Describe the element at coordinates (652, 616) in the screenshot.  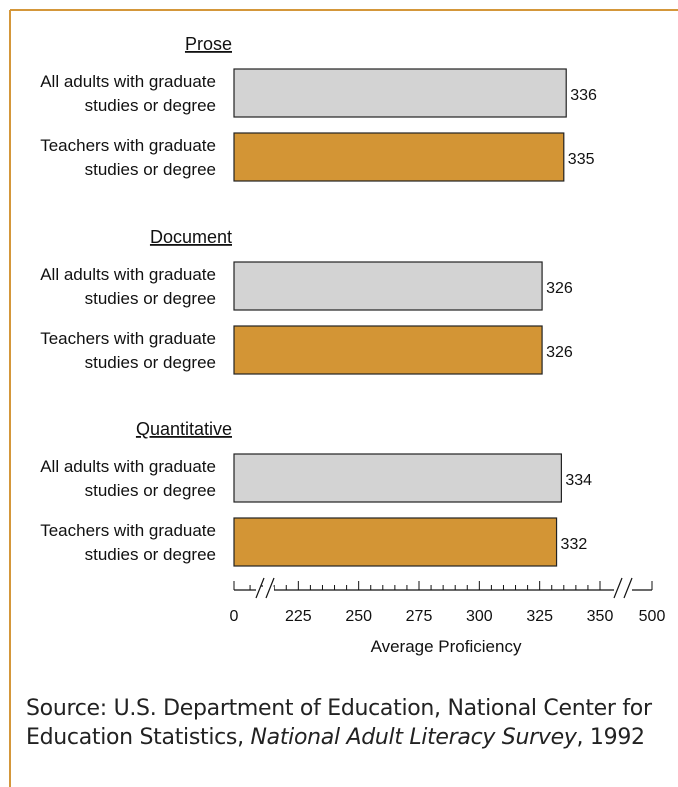
I see `tick-label: 500` at that location.